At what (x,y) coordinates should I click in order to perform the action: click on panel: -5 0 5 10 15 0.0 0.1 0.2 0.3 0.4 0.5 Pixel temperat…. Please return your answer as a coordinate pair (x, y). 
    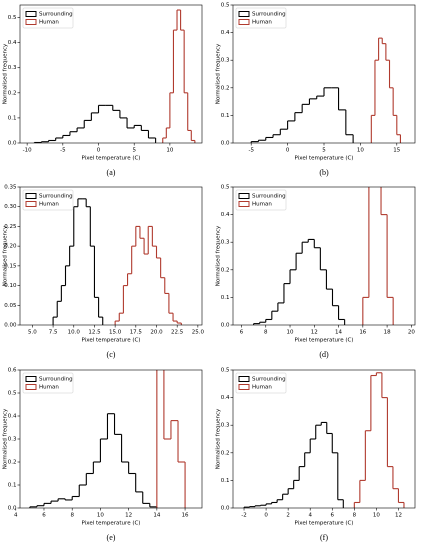
    Looking at the image, I should click on (316, 90).